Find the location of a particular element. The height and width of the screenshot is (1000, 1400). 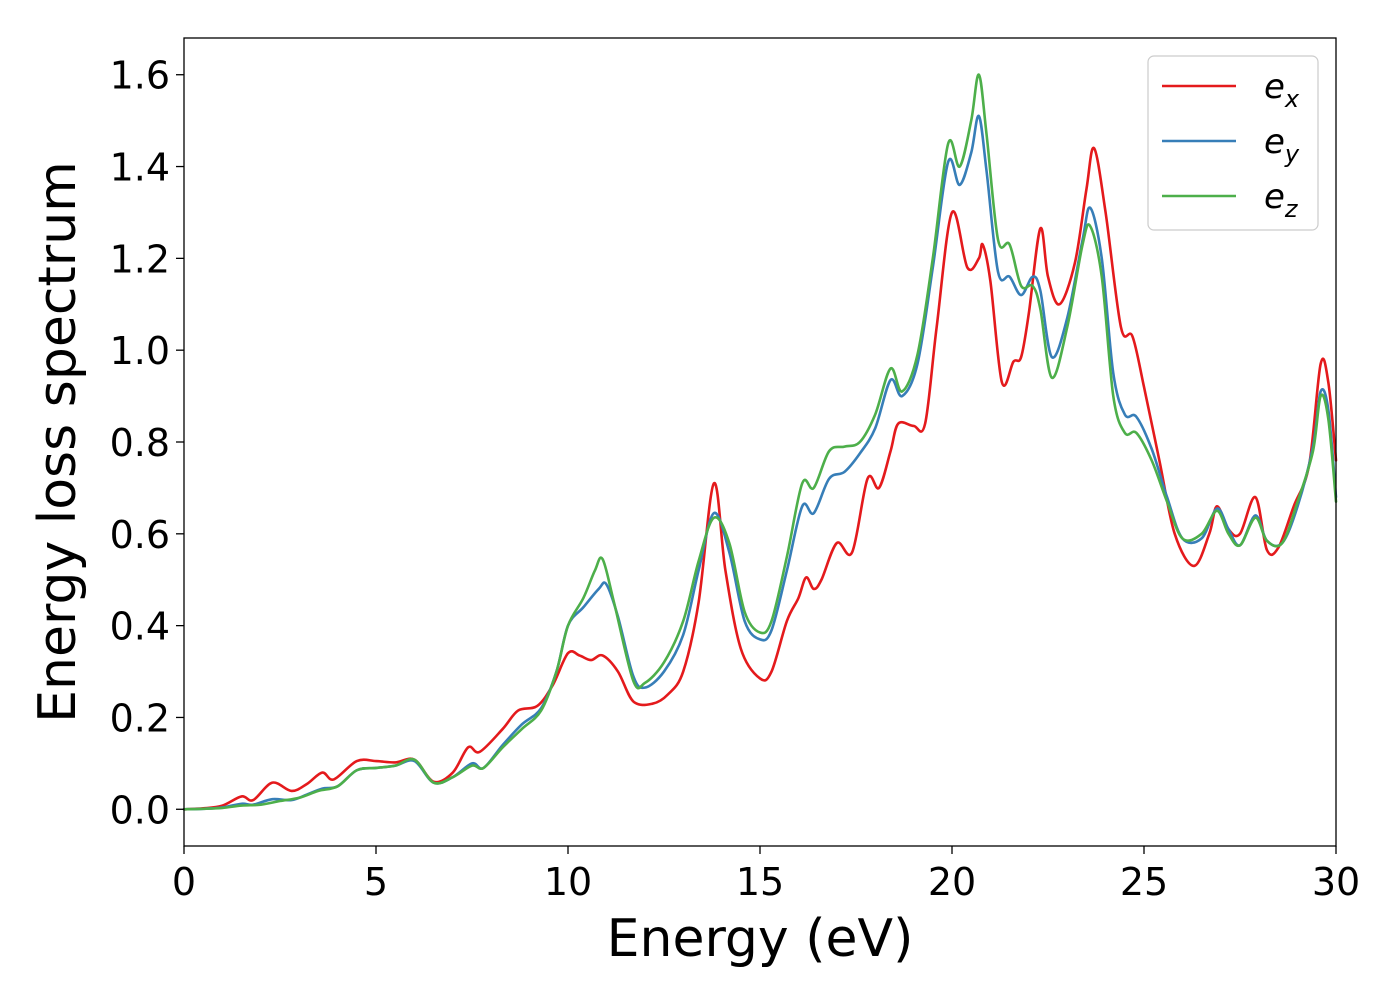

x-tick-label: 20 is located at coordinates (952, 882).